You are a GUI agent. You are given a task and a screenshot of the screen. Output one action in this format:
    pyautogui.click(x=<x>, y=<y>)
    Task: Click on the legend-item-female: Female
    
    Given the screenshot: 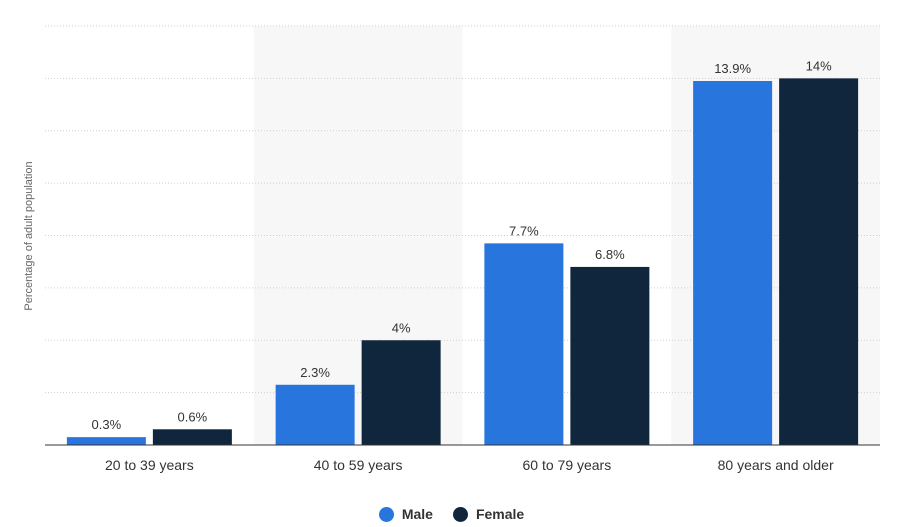 What is the action you would take?
    pyautogui.click(x=488, y=514)
    